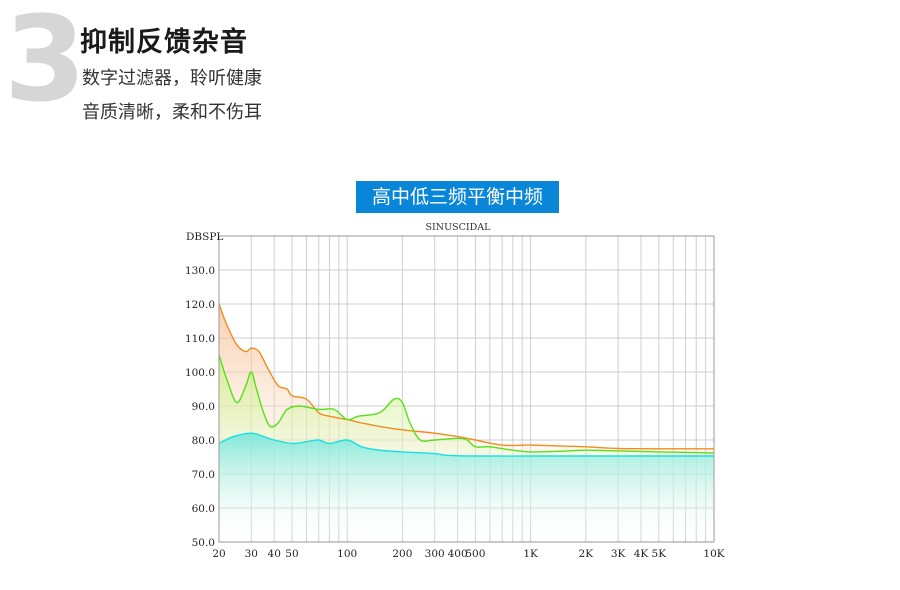  I want to click on x-tick-label: 10K, so click(713, 554).